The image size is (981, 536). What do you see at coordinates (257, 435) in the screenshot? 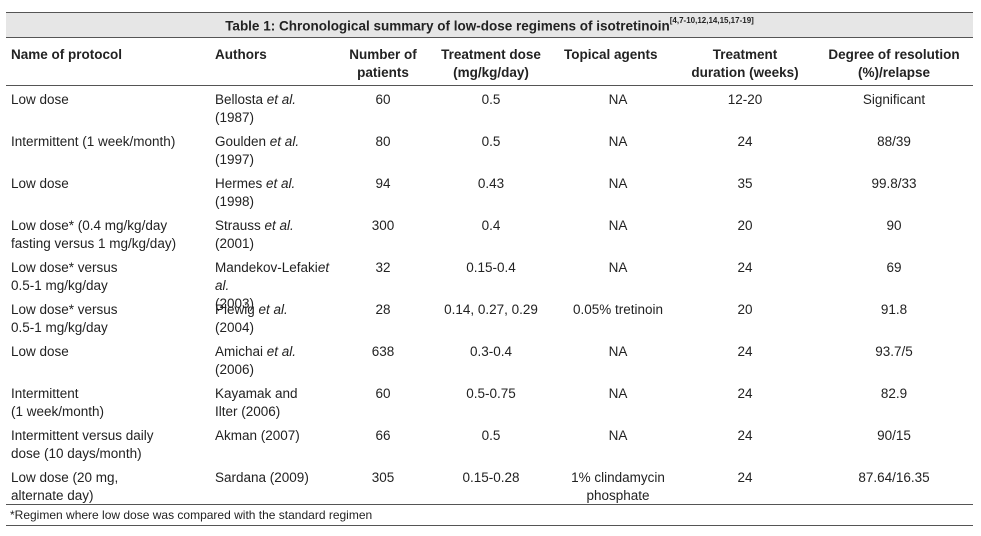
I see `cell-authors: Akman (2007)` at bounding box center [257, 435].